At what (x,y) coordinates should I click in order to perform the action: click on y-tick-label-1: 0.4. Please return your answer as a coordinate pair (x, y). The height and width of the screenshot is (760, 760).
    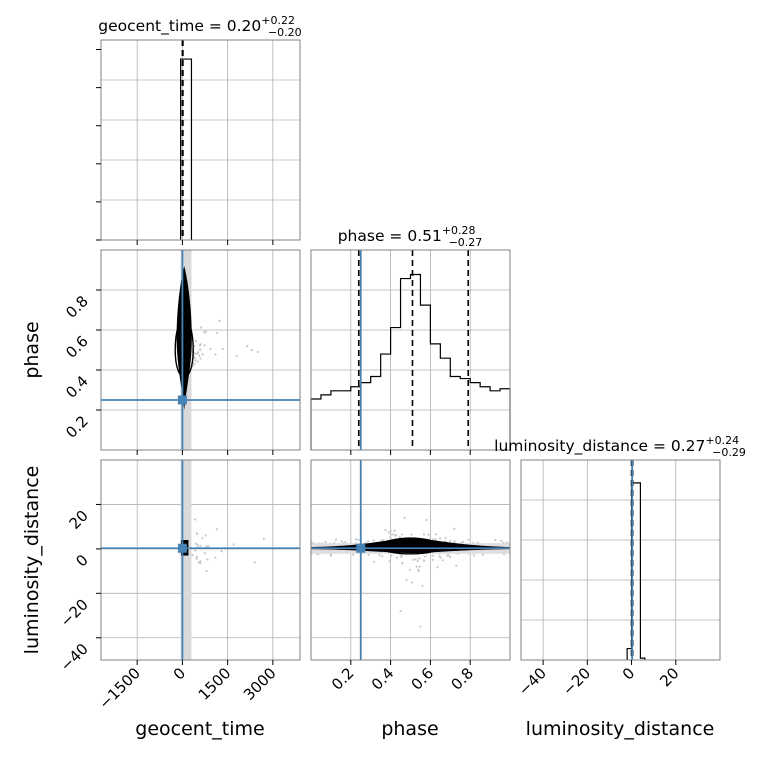
    Looking at the image, I should click on (77, 387).